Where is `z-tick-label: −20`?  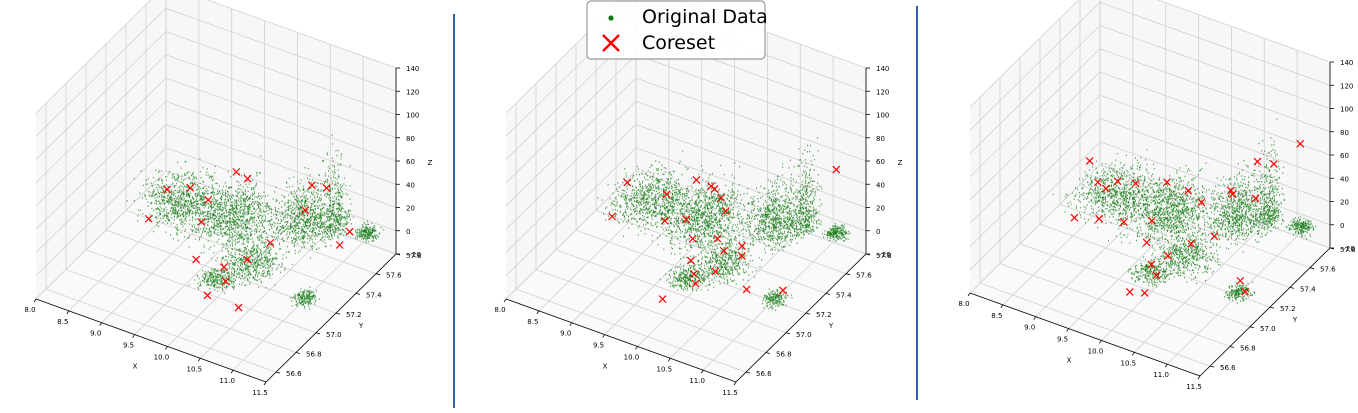 z-tick-label: −20 is located at coordinates (1347, 249).